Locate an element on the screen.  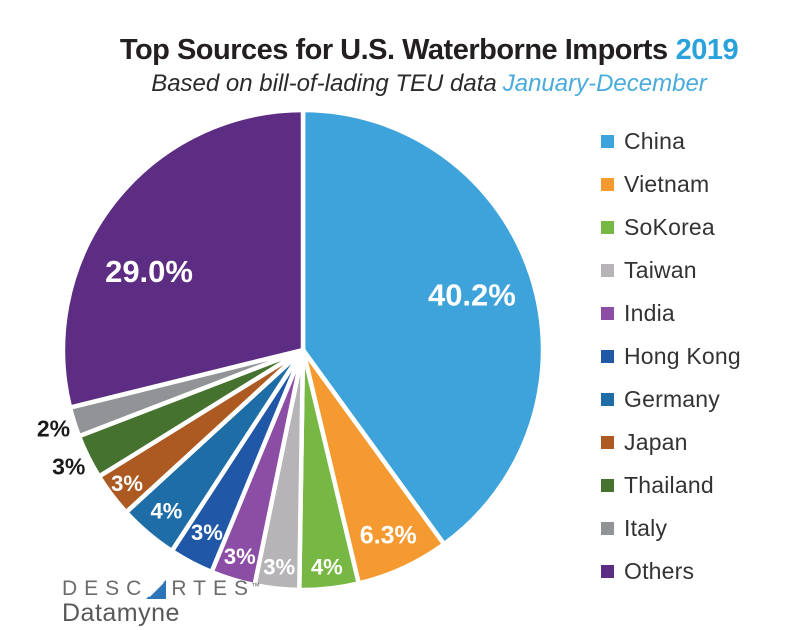
pie-label-india: 3% is located at coordinates (240, 556).